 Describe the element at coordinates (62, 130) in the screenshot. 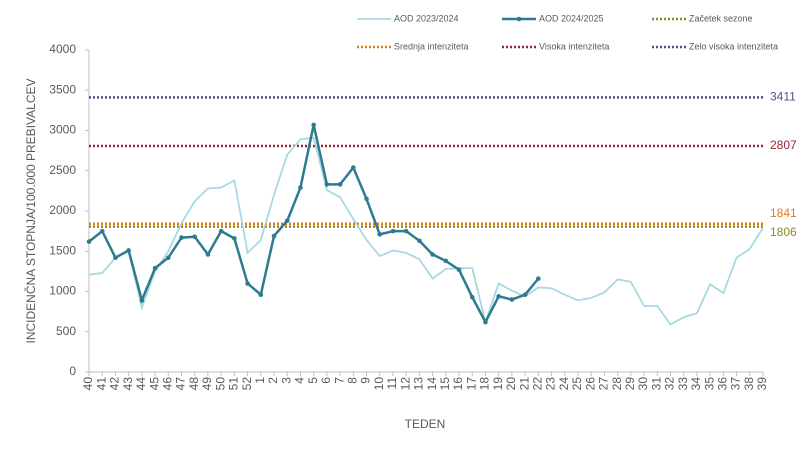

I see `y-tick-label: 3000` at that location.